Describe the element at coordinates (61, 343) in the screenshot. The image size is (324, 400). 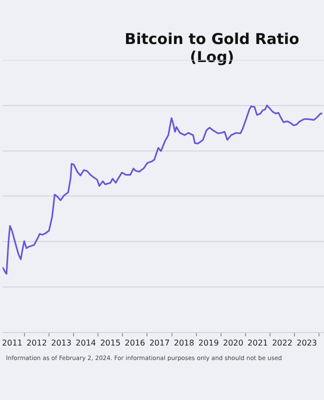
I see `x-tick-label: 2013` at that location.